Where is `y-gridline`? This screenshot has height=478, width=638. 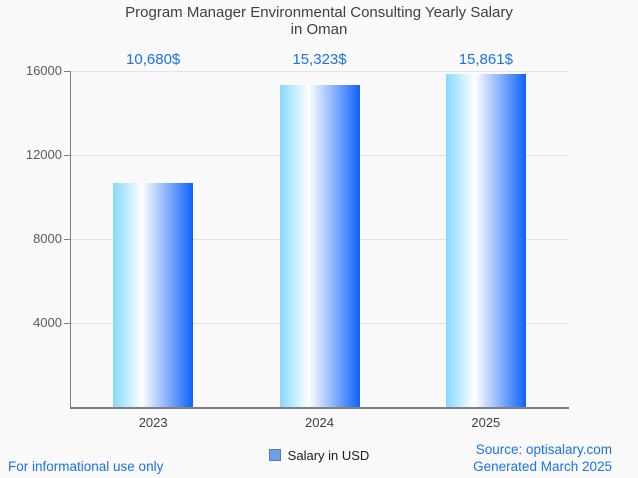 y-gridline is located at coordinates (319, 71).